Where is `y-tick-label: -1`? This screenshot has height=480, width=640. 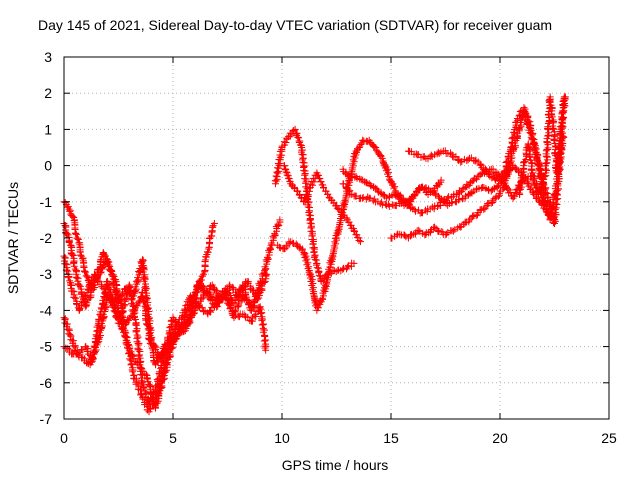
y-tick-label: -1 is located at coordinates (46, 202).